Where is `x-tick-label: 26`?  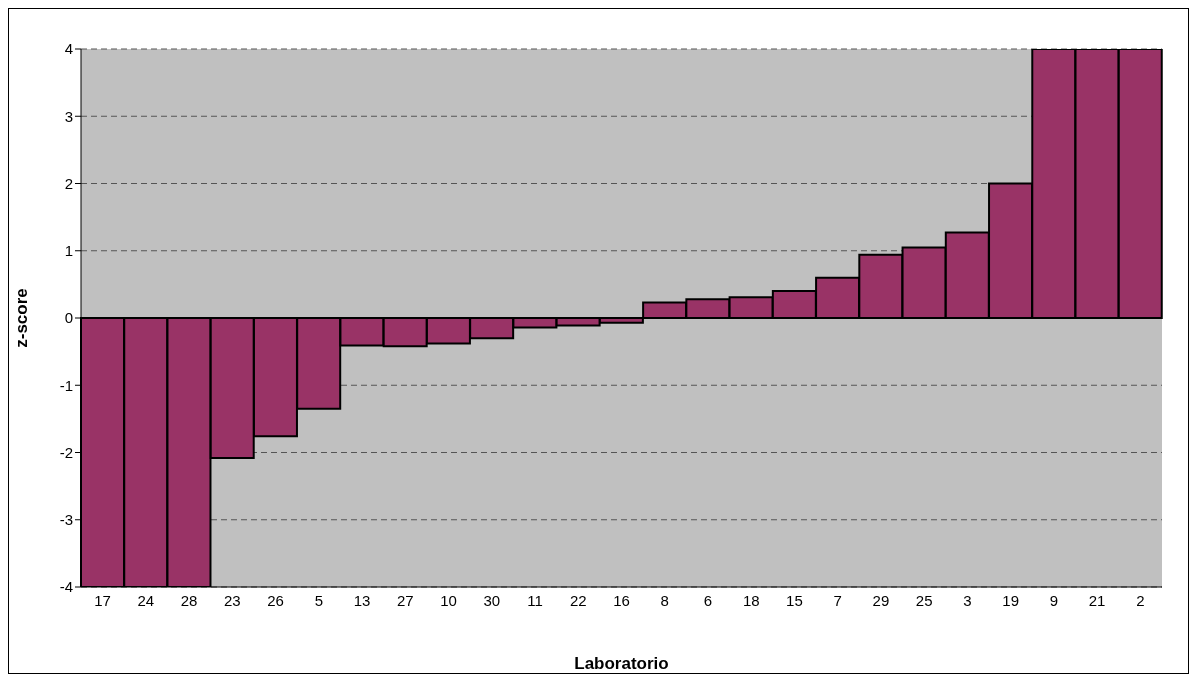 x-tick-label: 26 is located at coordinates (275, 600).